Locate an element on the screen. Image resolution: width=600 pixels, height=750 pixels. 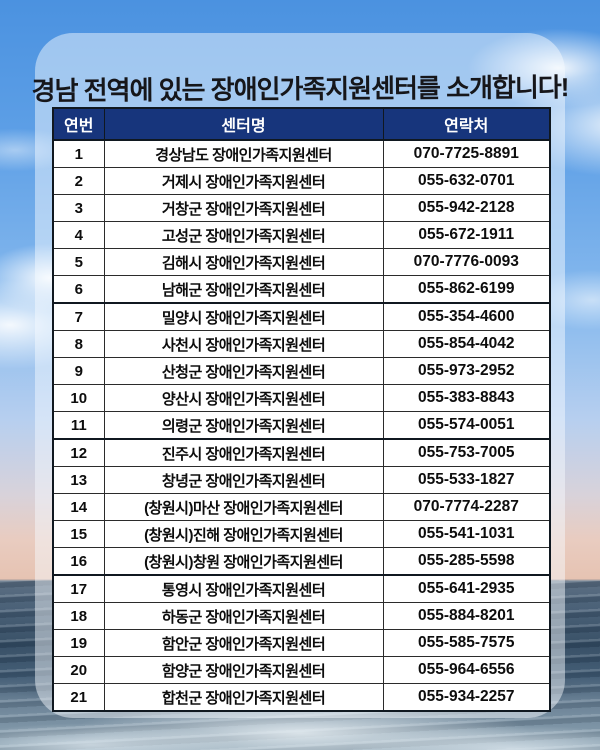
cell-number: 6 is located at coordinates (78, 289).